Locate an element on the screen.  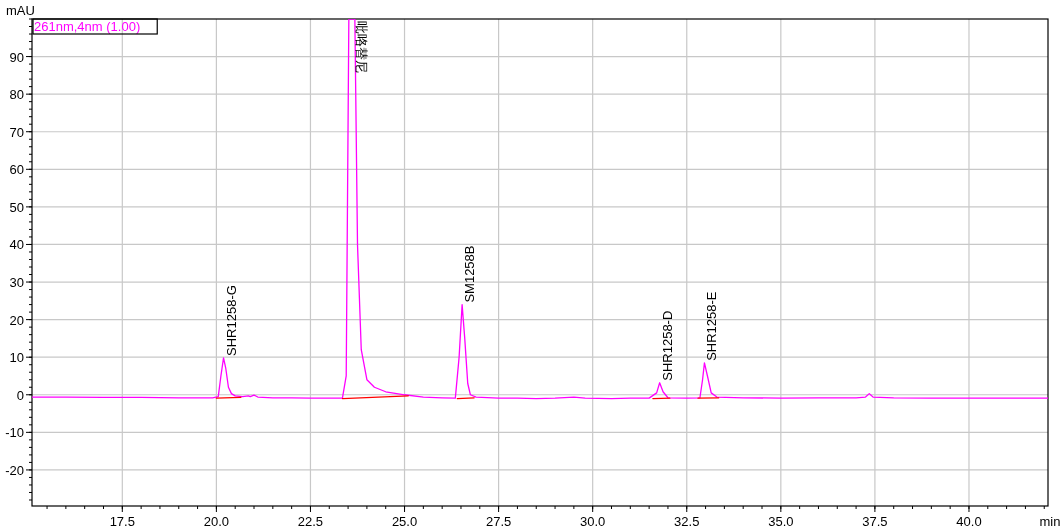
x-tick-label: 17.5 is located at coordinates (122, 521).